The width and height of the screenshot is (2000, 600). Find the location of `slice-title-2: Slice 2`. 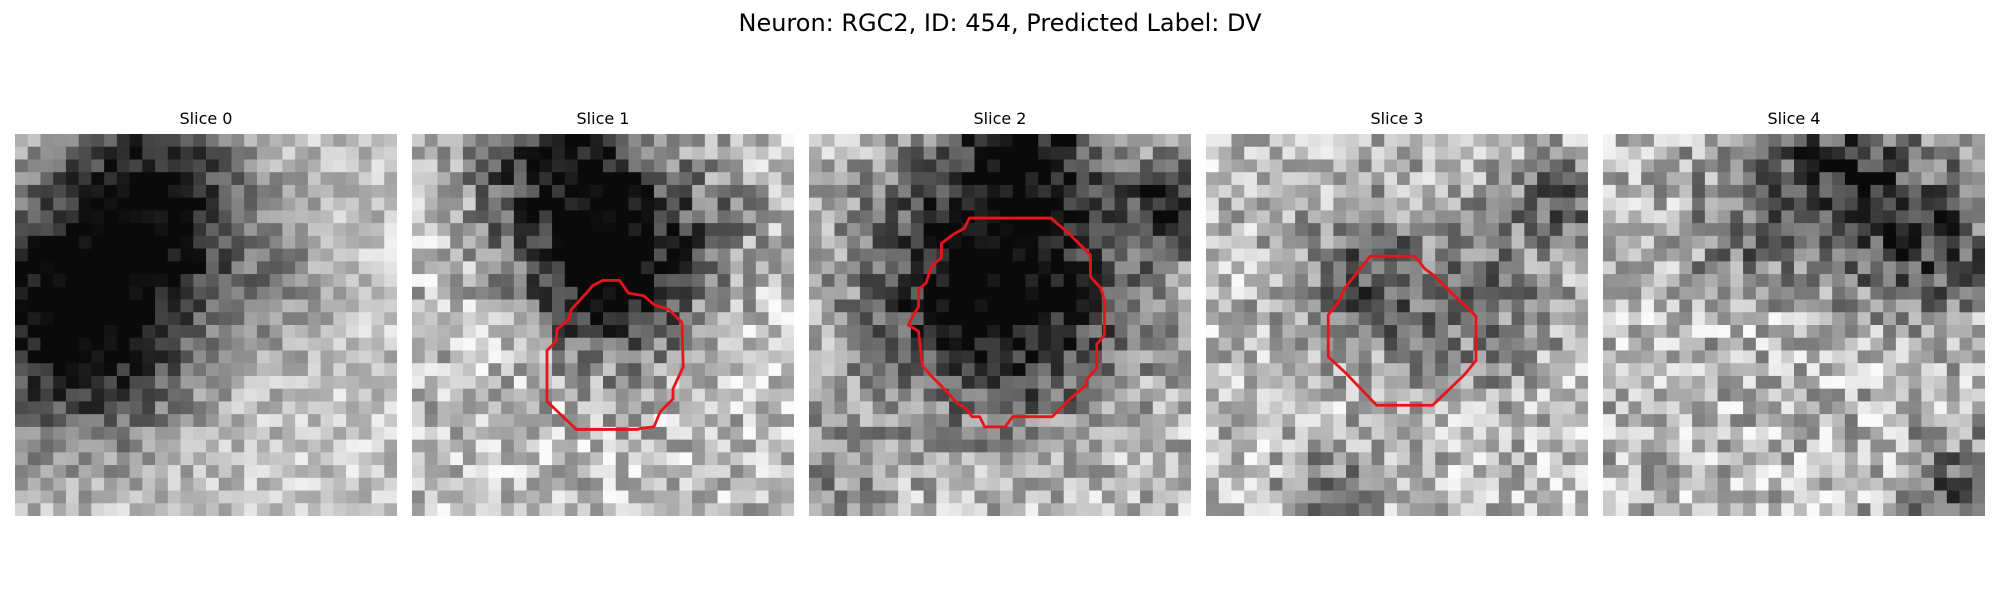

slice-title-2: Slice 2 is located at coordinates (1000, 118).